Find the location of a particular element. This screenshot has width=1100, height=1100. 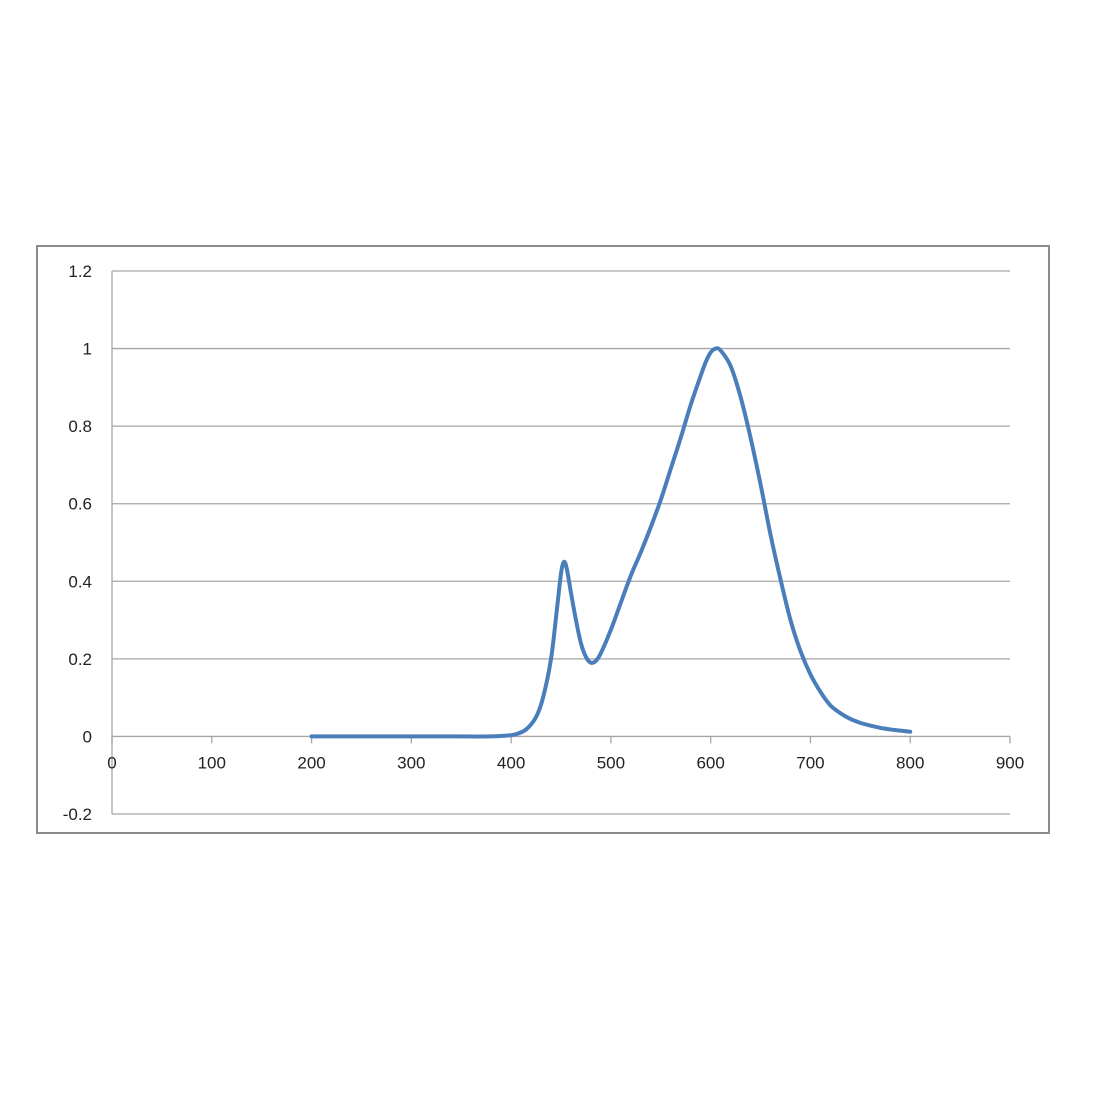

y-tick-label: 0.6 is located at coordinates (80, 504).